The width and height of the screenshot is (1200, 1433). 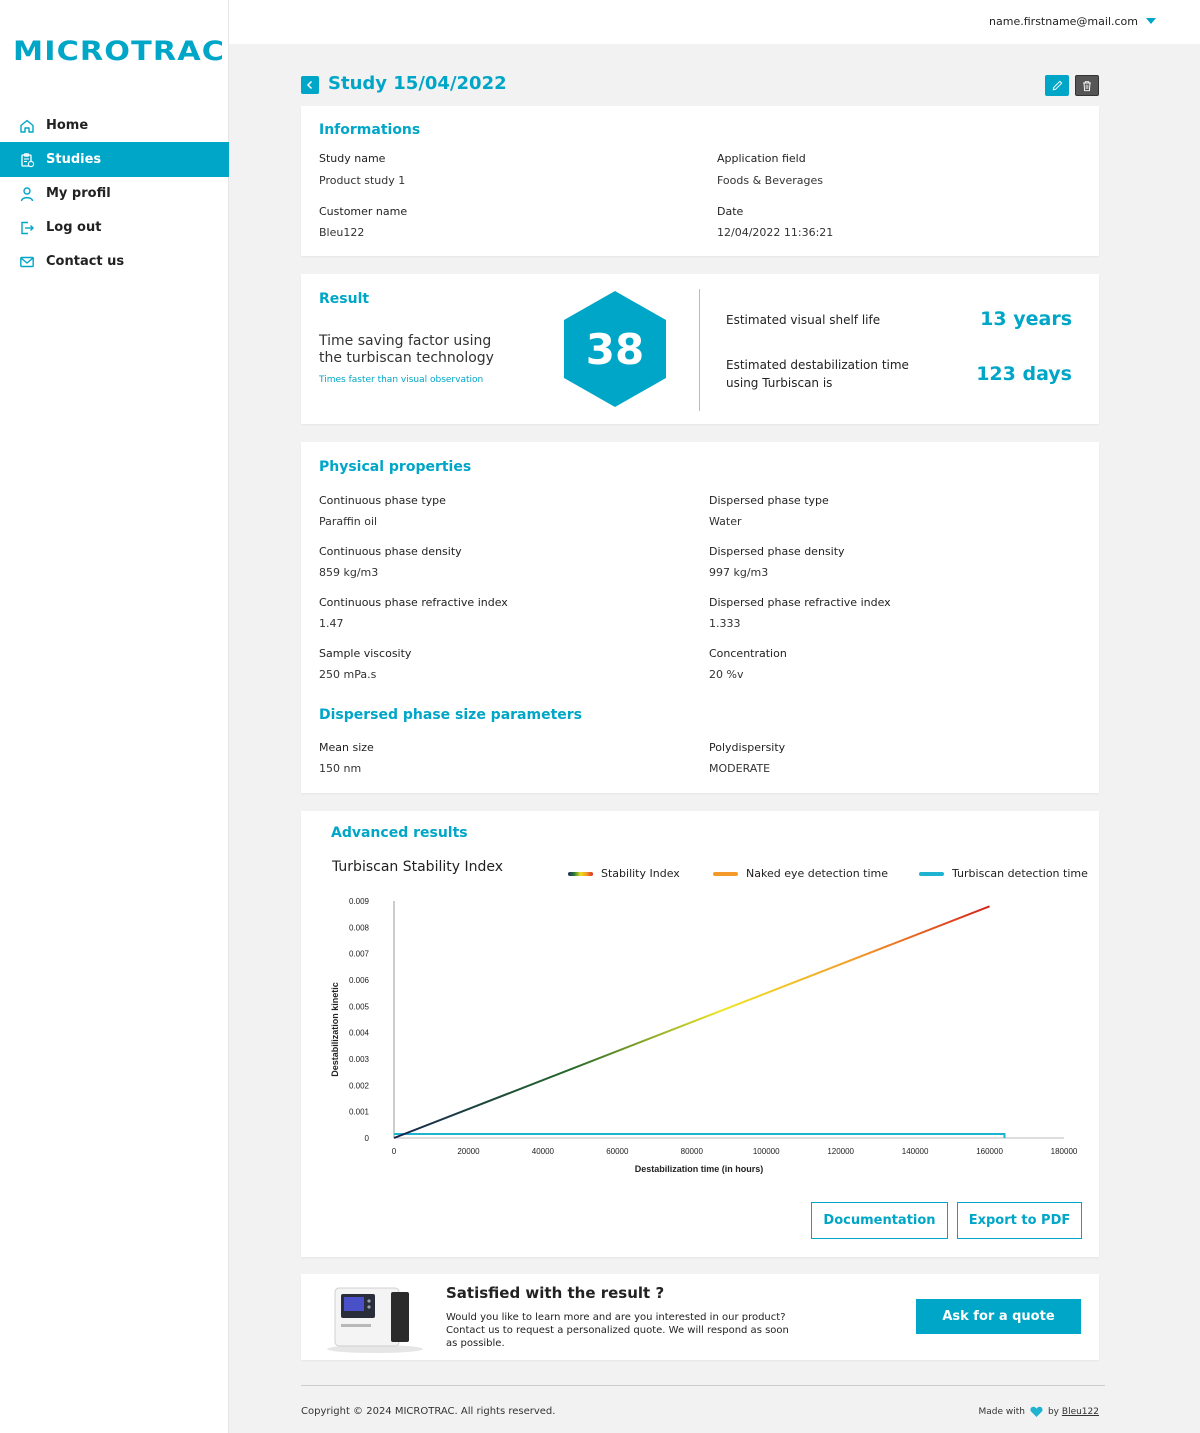 I want to click on destab-label-line1: Estimated destabilization time, so click(x=817, y=365).